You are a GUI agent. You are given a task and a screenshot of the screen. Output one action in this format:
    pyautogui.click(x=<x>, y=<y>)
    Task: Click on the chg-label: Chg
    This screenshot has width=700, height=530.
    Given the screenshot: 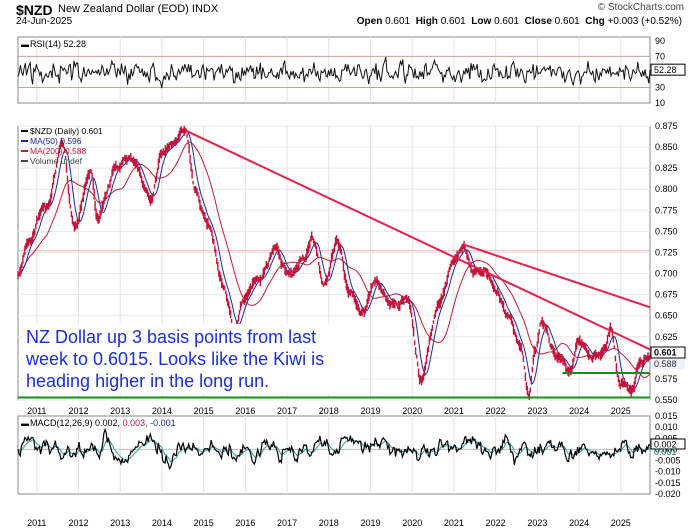 What is the action you would take?
    pyautogui.click(x=595, y=21)
    